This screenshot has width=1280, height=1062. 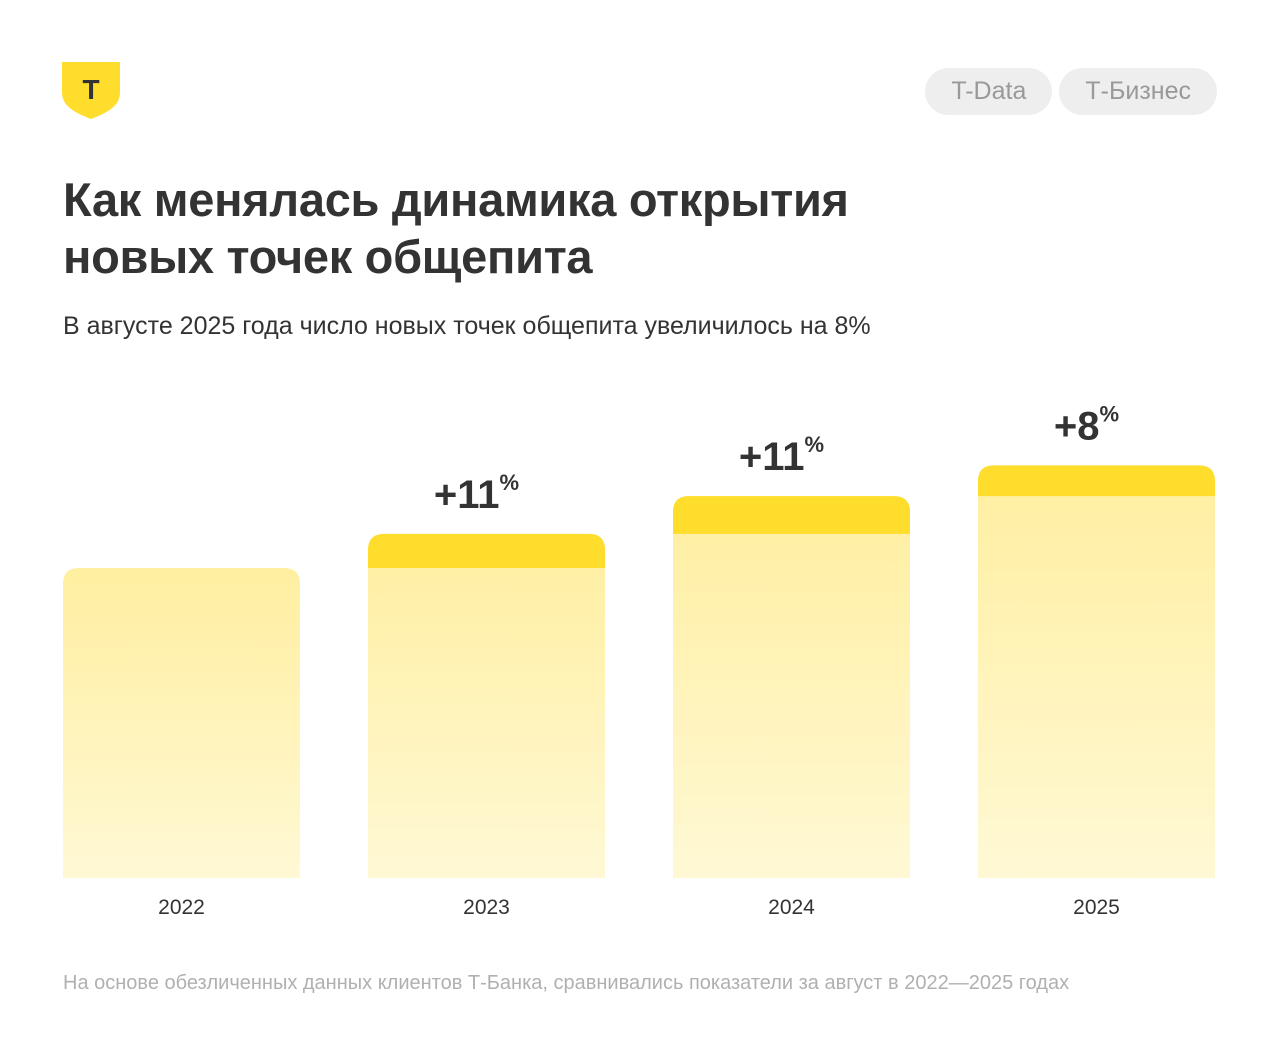 What do you see at coordinates (486, 705) in the screenshot?
I see `bar-2023` at bounding box center [486, 705].